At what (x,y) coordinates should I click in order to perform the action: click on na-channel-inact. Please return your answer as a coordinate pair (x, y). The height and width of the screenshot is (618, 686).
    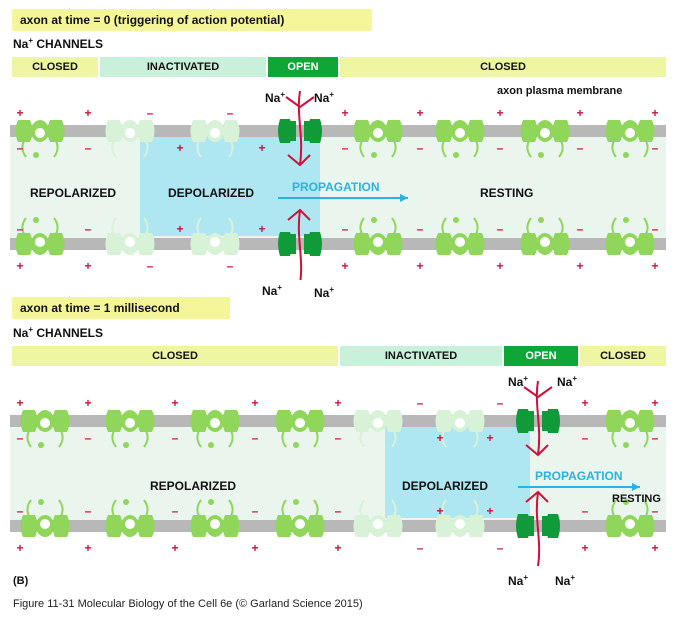
    Looking at the image, I should click on (215, 139).